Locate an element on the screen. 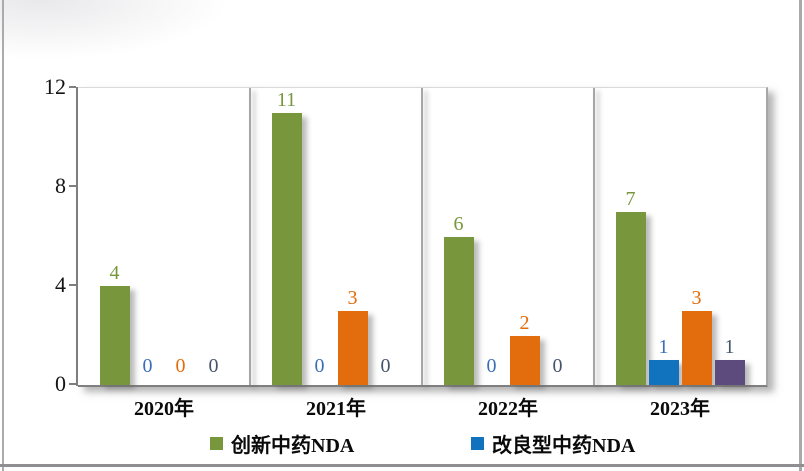  bar-label-2021年-series2: 3 is located at coordinates (352, 297).